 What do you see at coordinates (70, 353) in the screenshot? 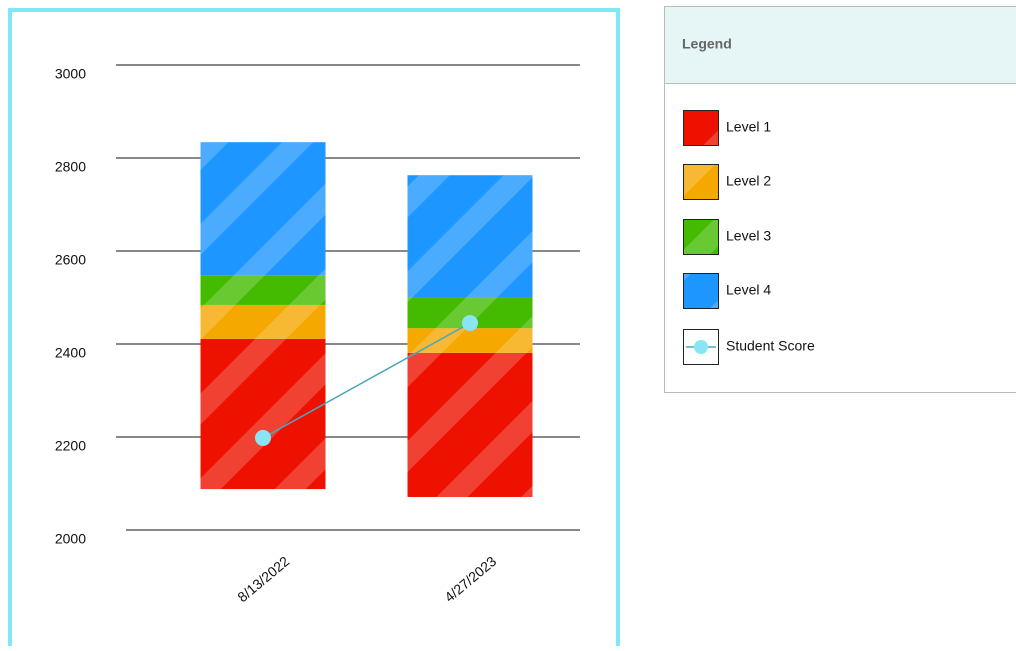
I see `y-tick-label: 2400` at bounding box center [70, 353].